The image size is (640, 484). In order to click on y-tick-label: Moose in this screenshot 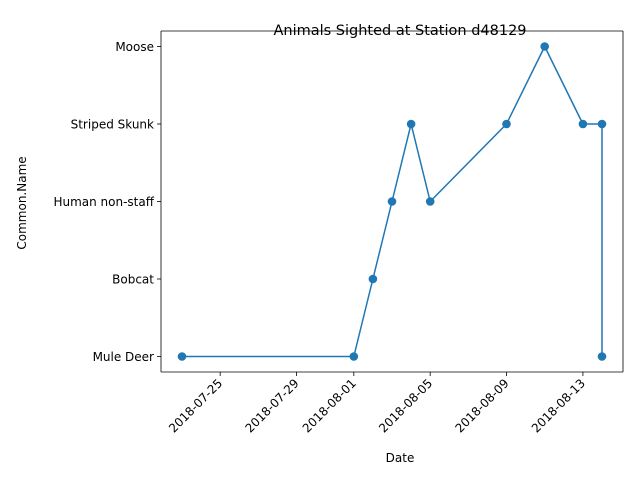, I will do `click(134, 47)`.